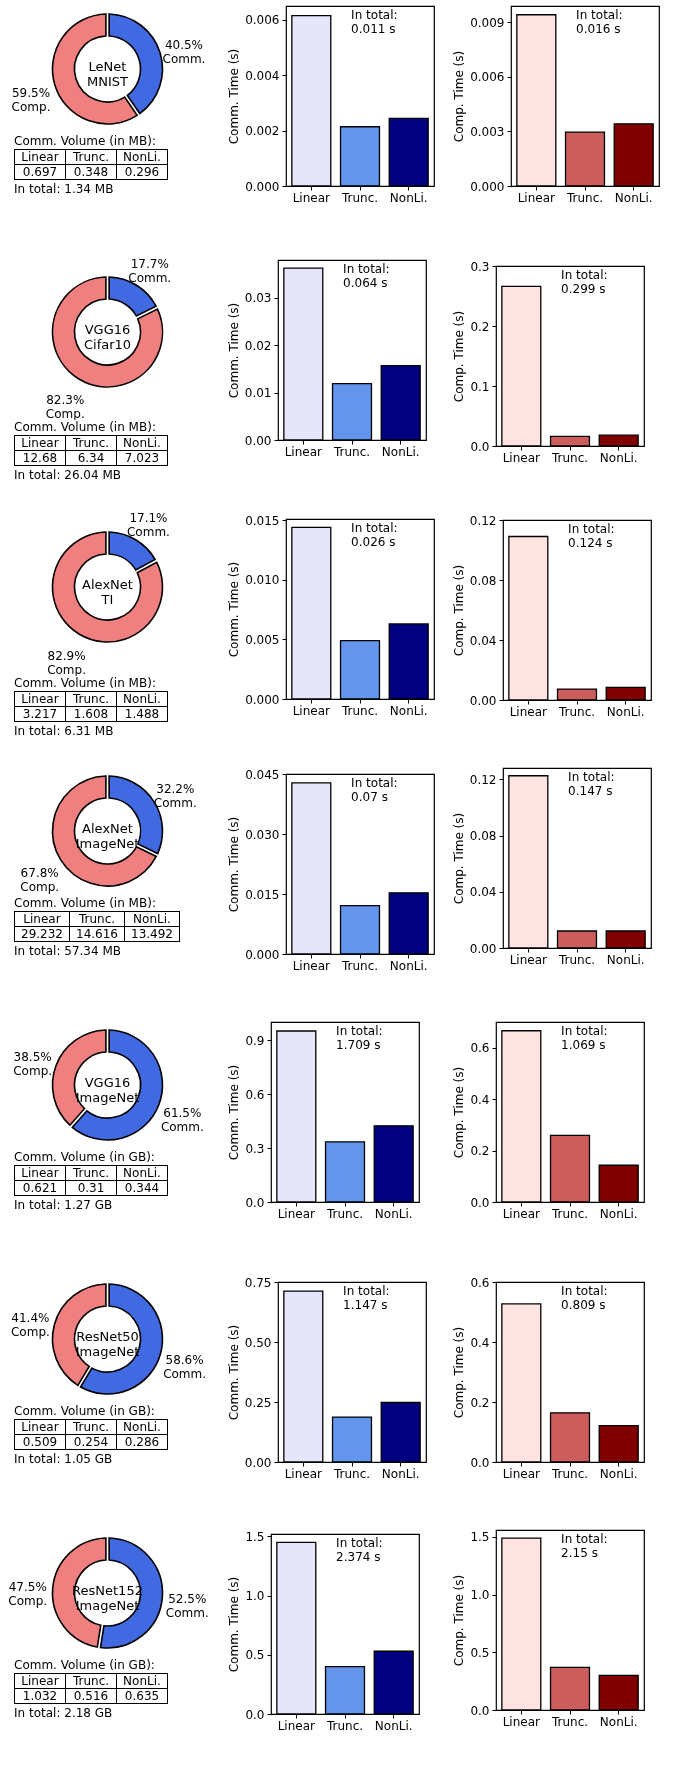 Image resolution: width=683 pixels, height=1788 pixels. Describe the element at coordinates (262, 639) in the screenshot. I see `y-tick-label: 0.005` at that location.